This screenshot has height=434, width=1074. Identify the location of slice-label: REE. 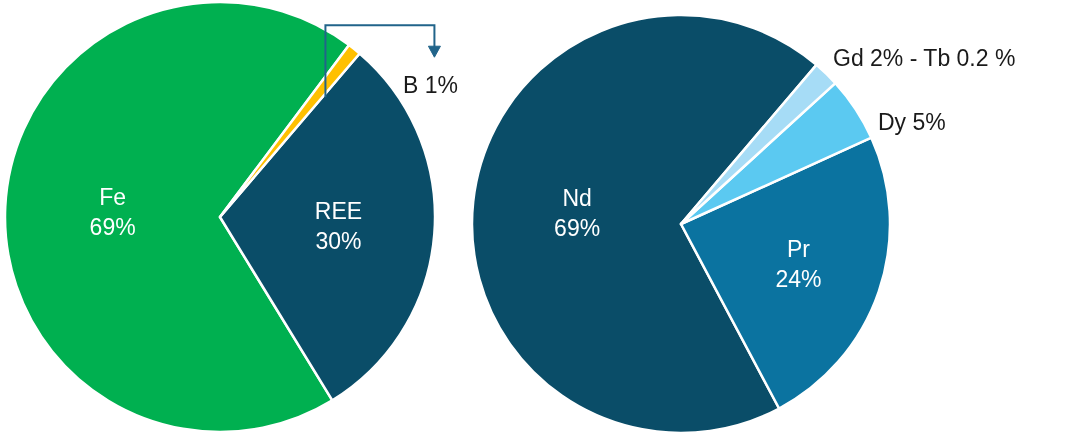
(338, 211).